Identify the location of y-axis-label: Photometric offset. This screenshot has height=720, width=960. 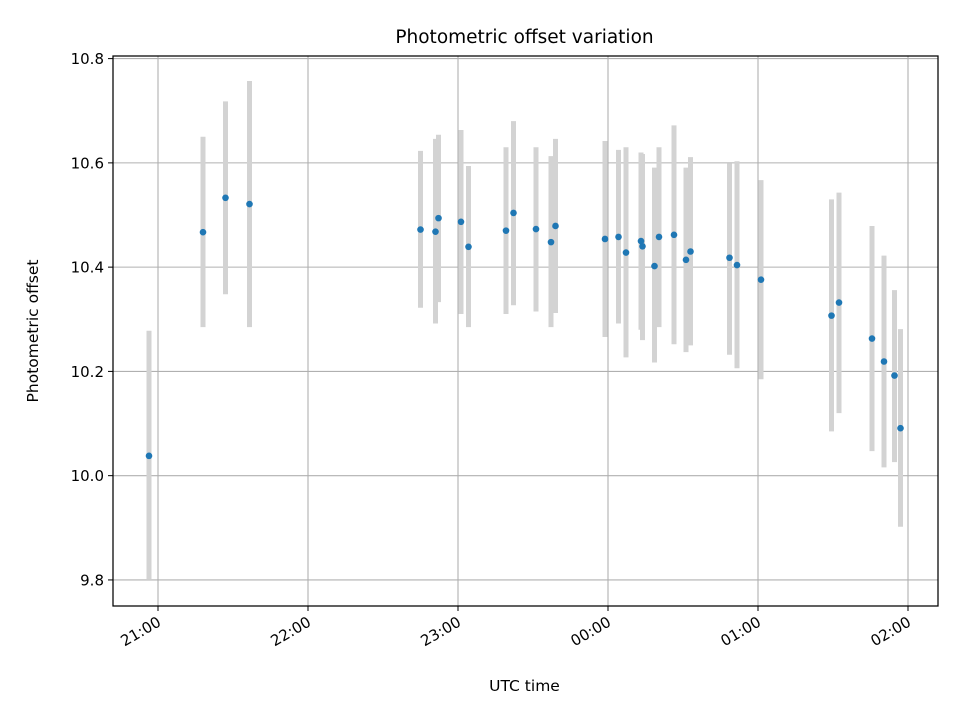
(33, 331).